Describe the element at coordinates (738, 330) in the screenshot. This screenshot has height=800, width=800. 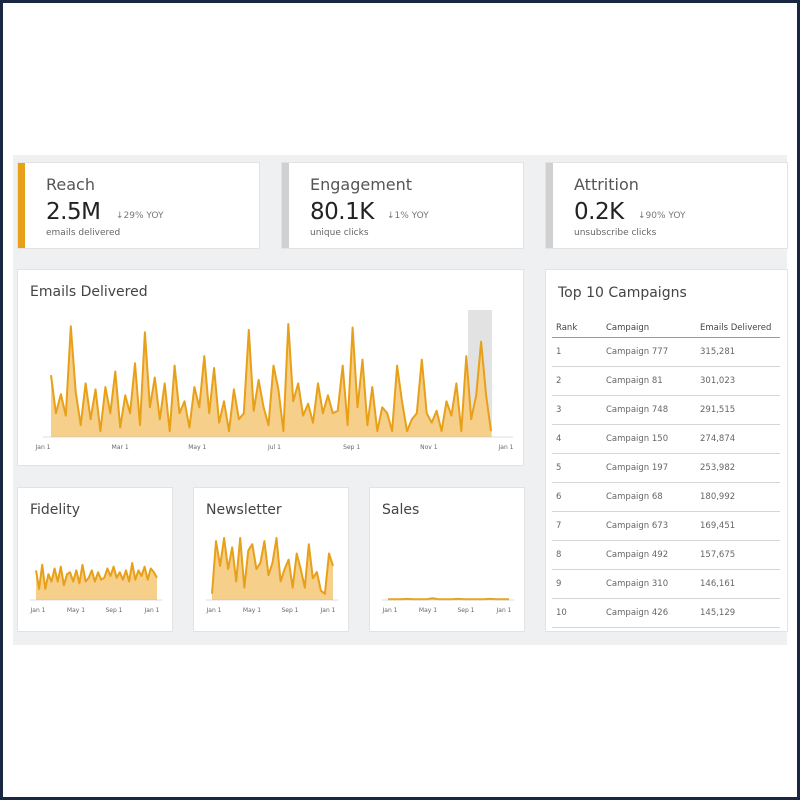
I see `column-header-emails: Emails Delivered` at that location.